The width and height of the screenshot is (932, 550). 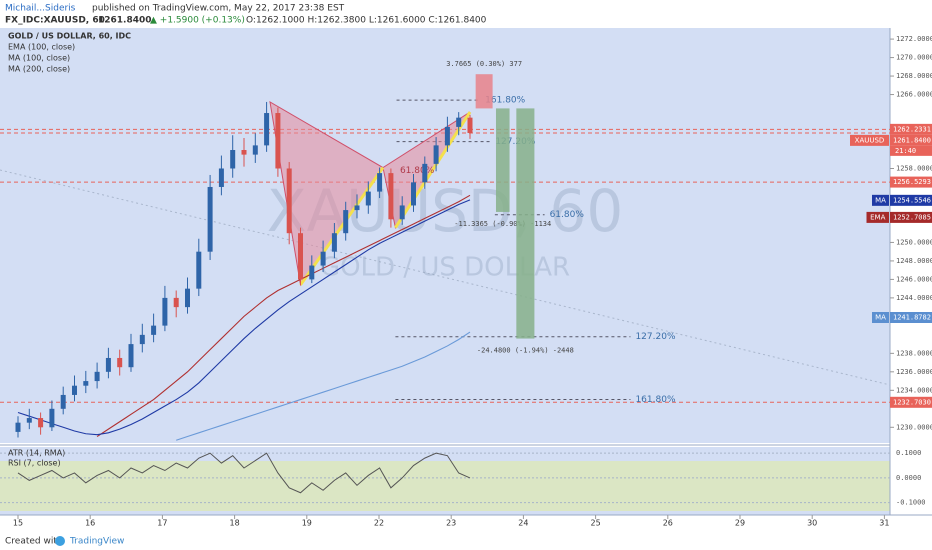 I want to click on x-tick-label: 29, so click(x=740, y=523).